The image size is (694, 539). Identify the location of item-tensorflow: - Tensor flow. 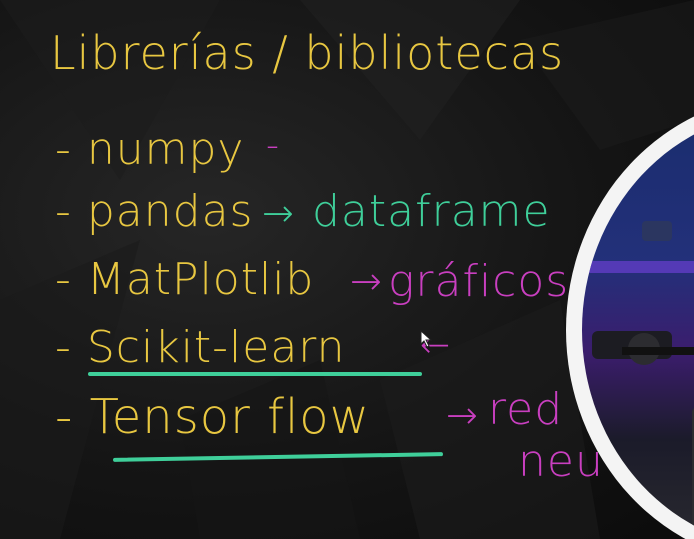
(212, 417).